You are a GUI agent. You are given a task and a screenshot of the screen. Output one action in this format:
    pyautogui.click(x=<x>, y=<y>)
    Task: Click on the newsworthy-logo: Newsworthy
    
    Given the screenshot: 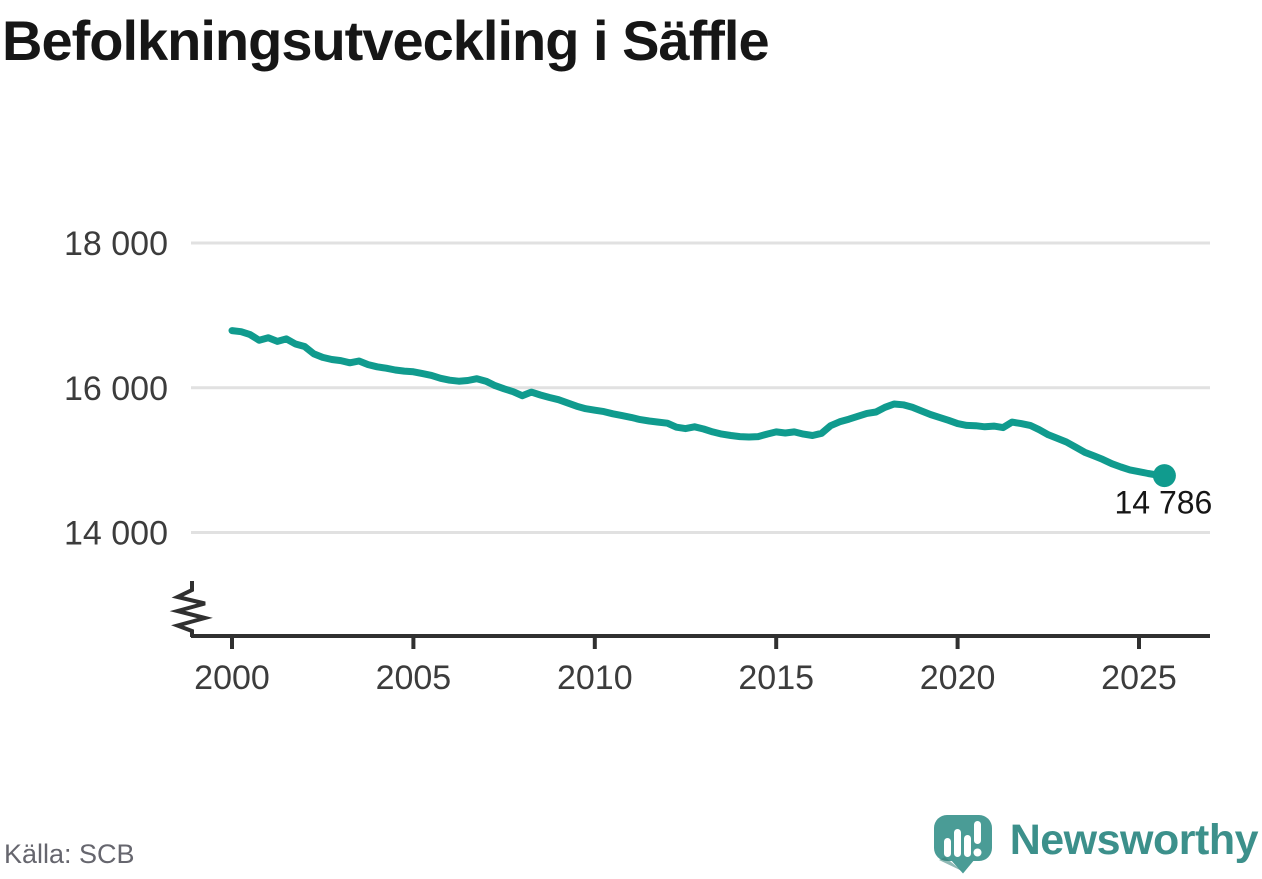 What is the action you would take?
    pyautogui.click(x=1096, y=844)
    